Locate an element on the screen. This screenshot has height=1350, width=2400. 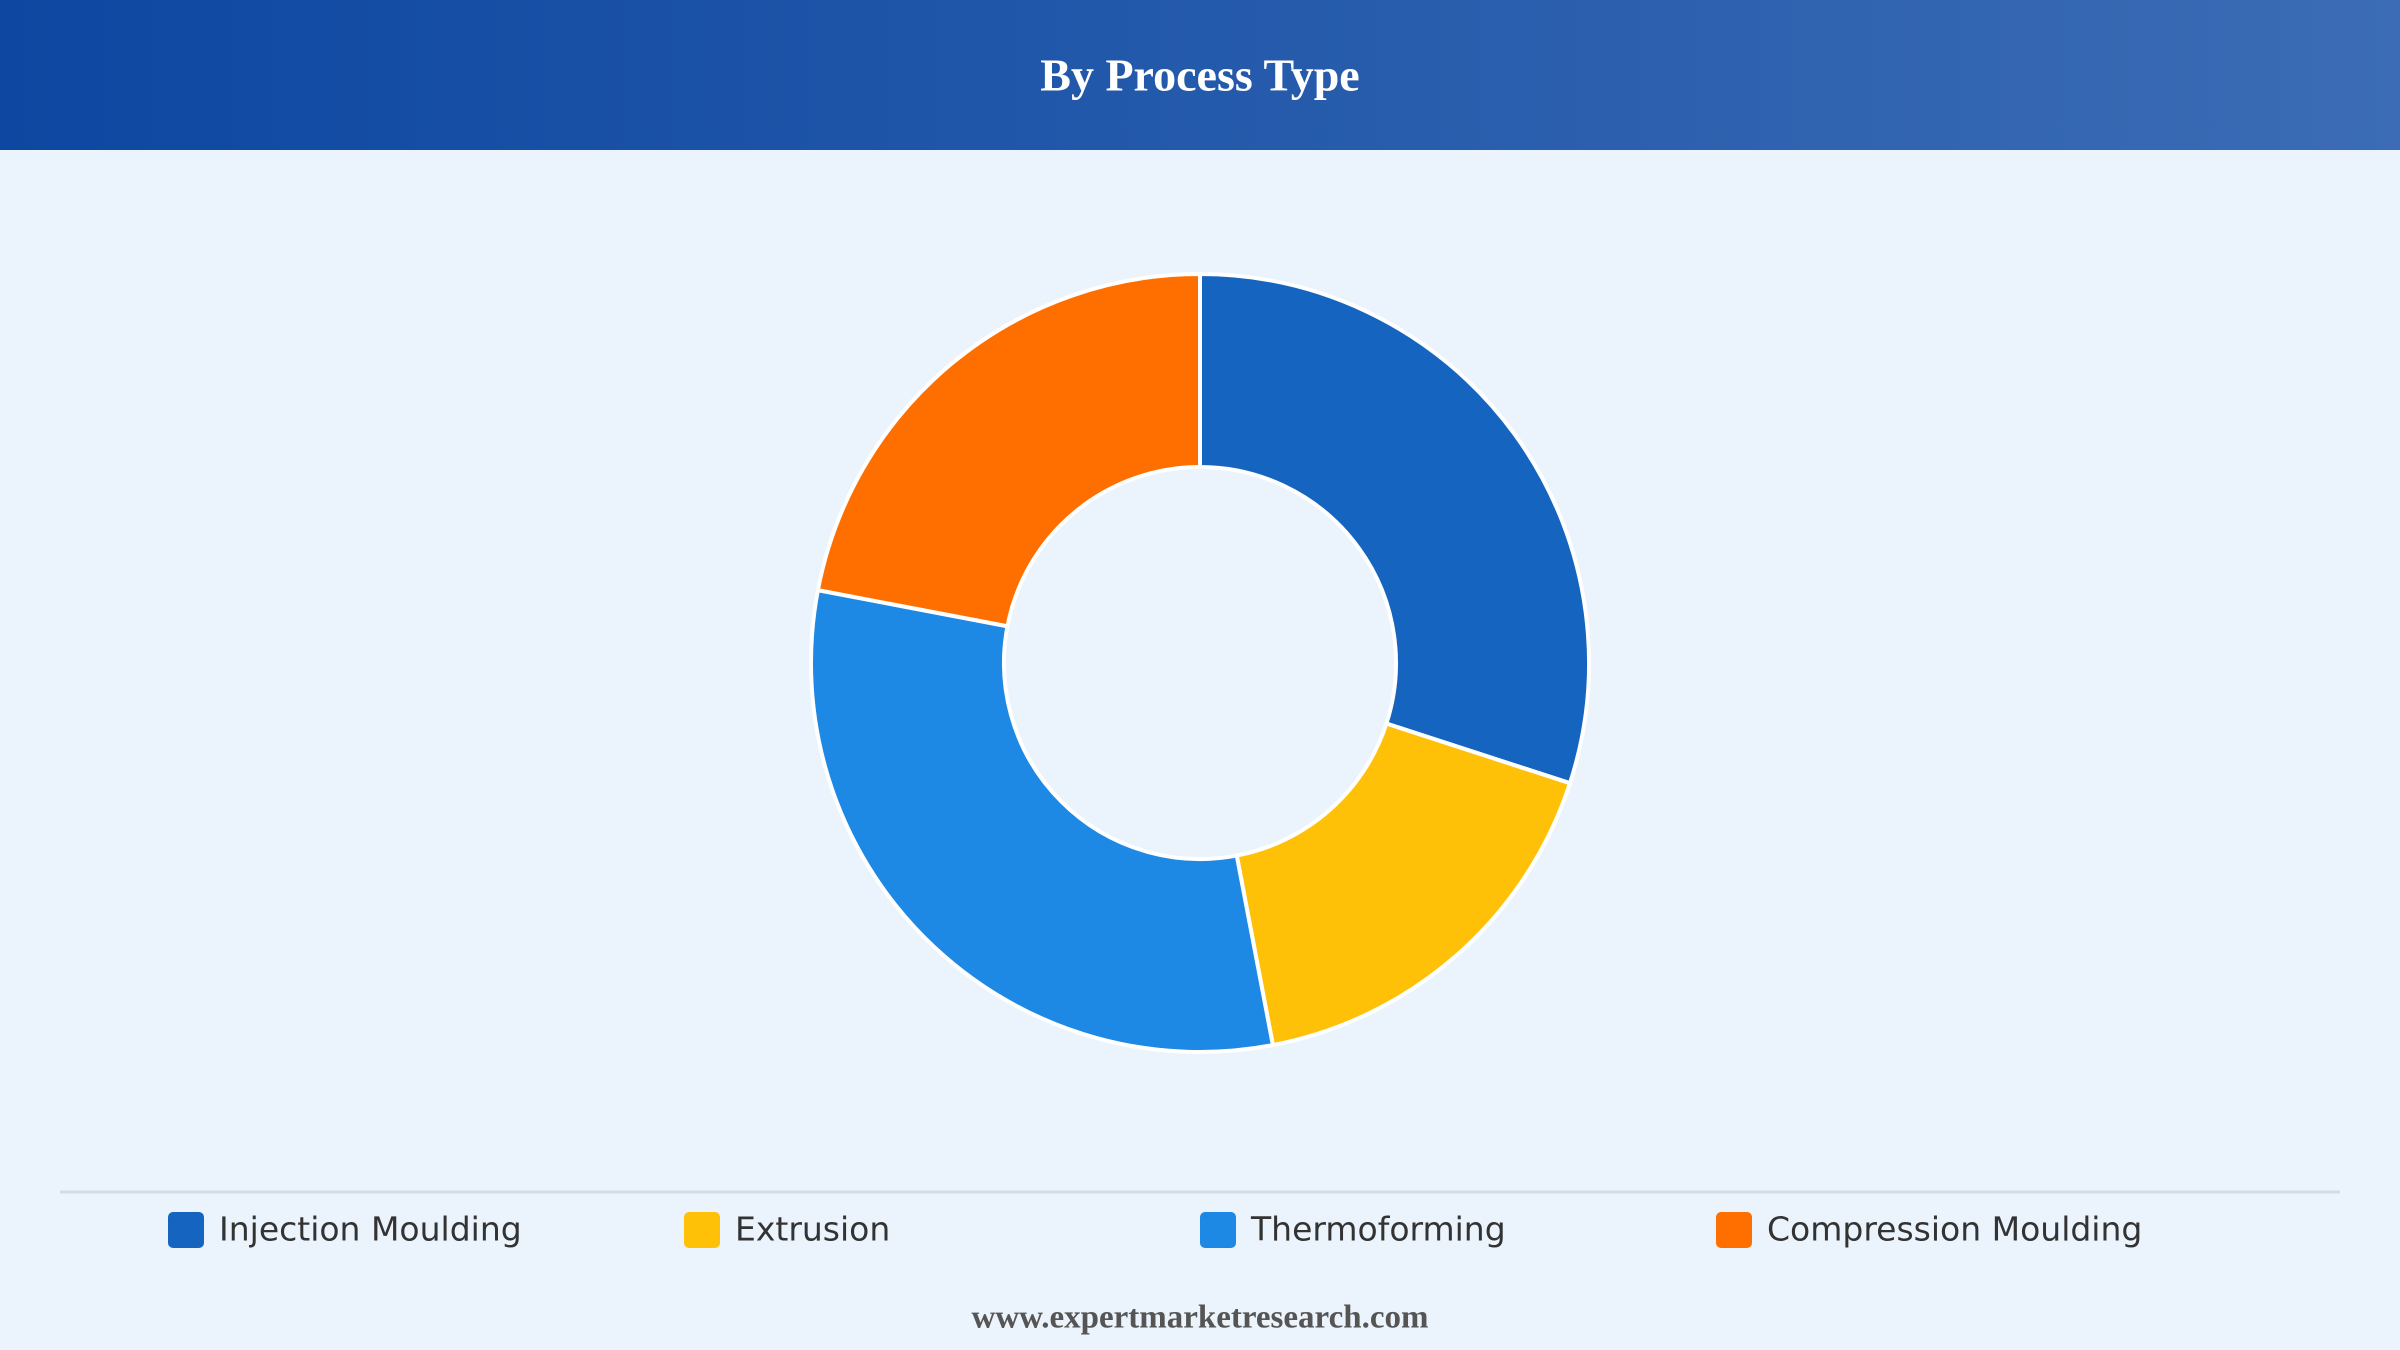
footer-url: www.expertmarketresearch.com is located at coordinates (1200, 1318).